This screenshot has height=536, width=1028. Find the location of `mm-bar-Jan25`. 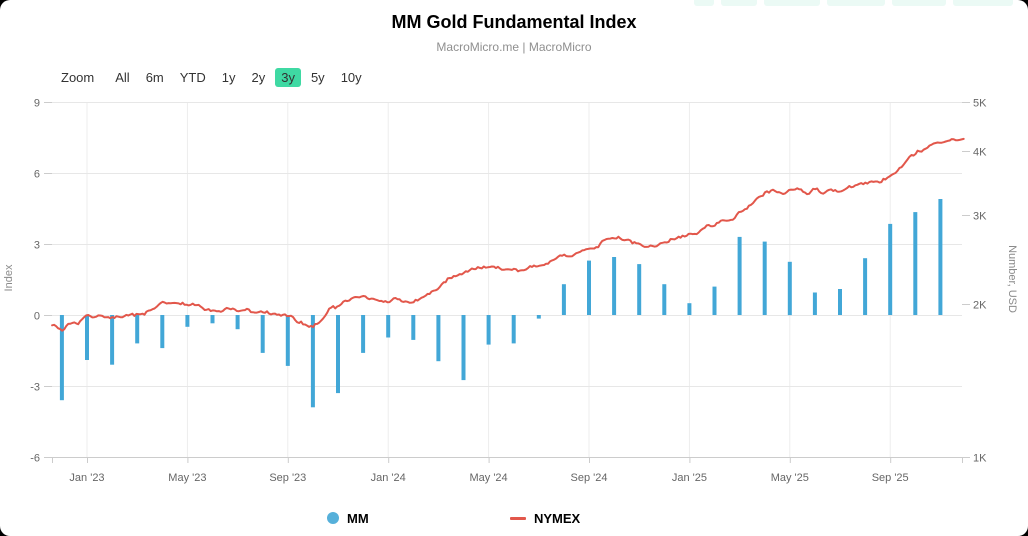

mm-bar-Jan25 is located at coordinates (689, 309).